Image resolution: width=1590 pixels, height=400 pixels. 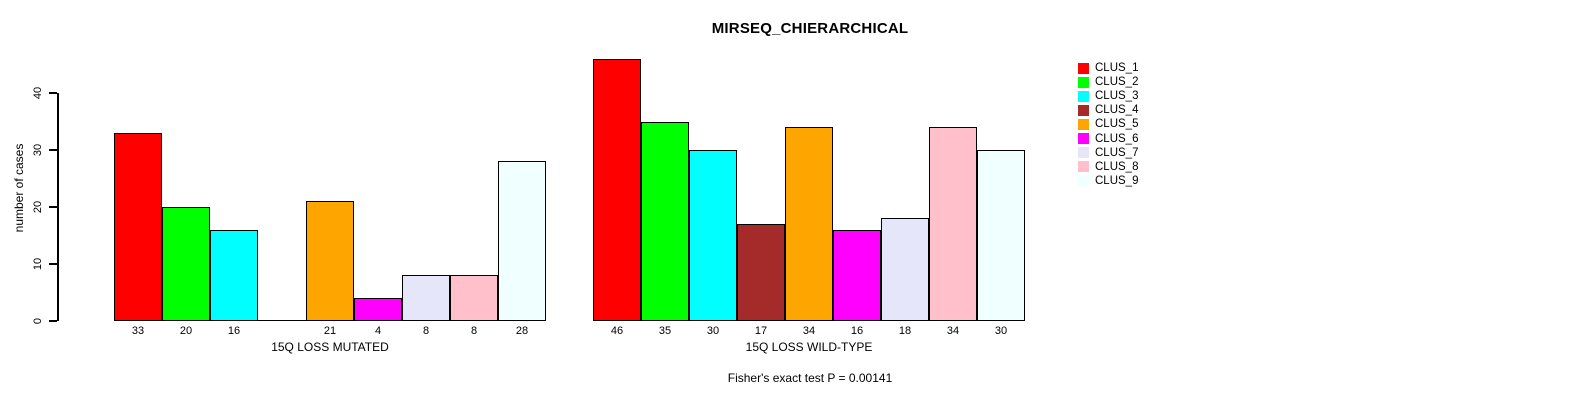 I want to click on y-tick-label: 0, so click(x=38, y=321).